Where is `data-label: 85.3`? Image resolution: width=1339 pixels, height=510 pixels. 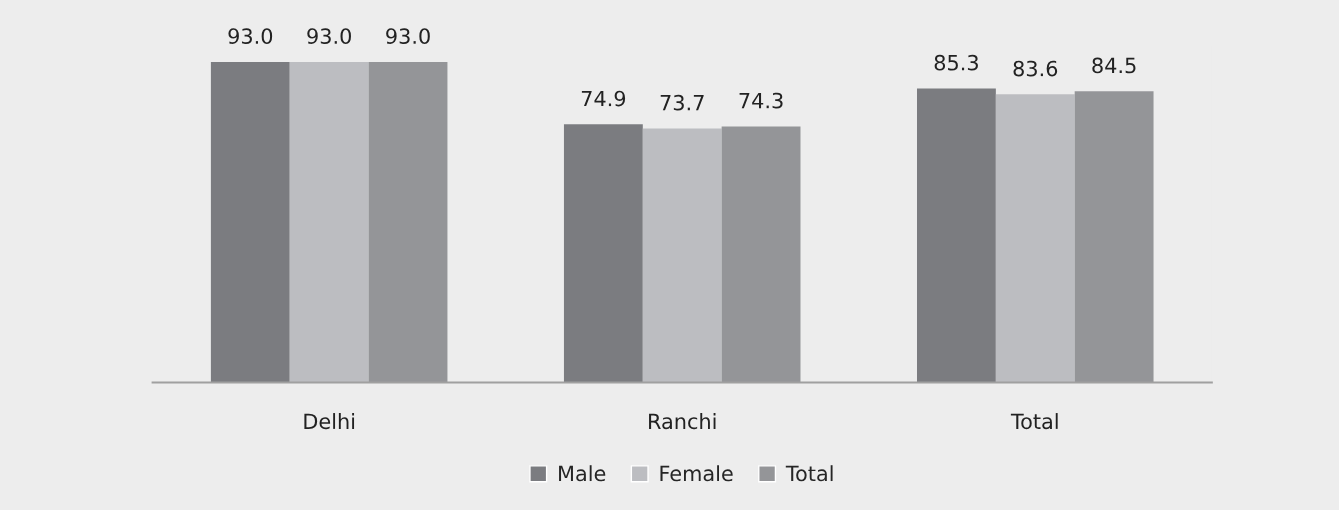
data-label: 85.3 is located at coordinates (956, 62).